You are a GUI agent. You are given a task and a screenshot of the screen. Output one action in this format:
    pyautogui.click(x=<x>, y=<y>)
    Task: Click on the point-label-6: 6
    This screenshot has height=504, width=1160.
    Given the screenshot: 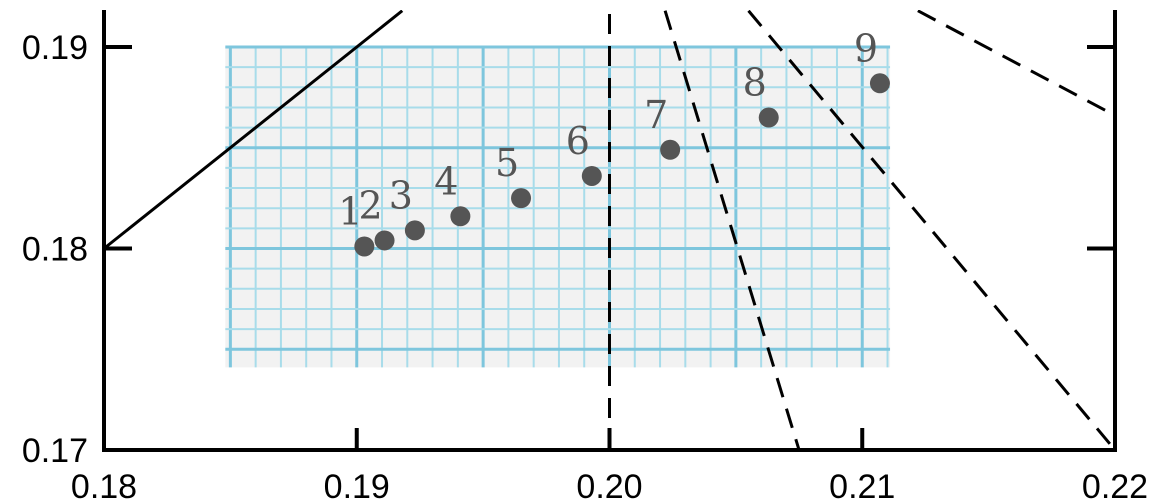 What is the action you would take?
    pyautogui.click(x=578, y=141)
    